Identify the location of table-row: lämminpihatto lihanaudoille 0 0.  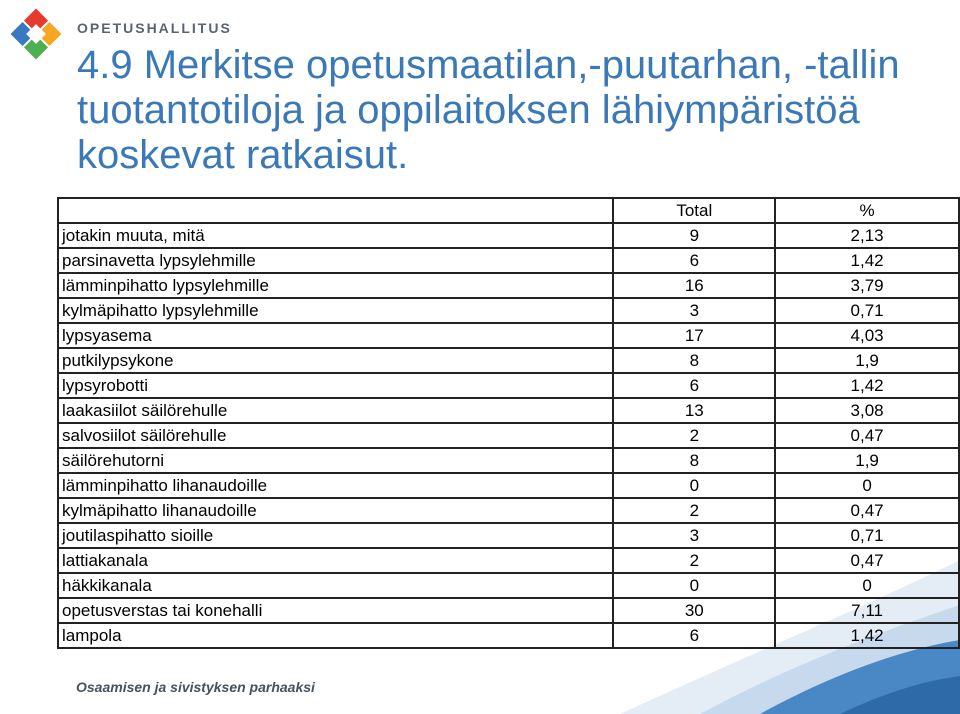
(508, 485).